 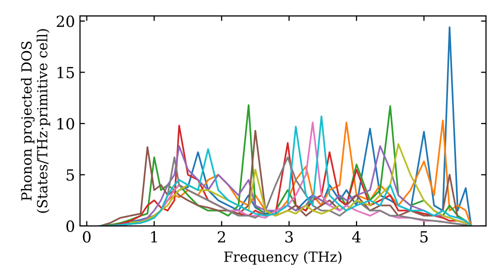 What do you see at coordinates (70, 175) in the screenshot?
I see `y-tick-label: 5` at bounding box center [70, 175].